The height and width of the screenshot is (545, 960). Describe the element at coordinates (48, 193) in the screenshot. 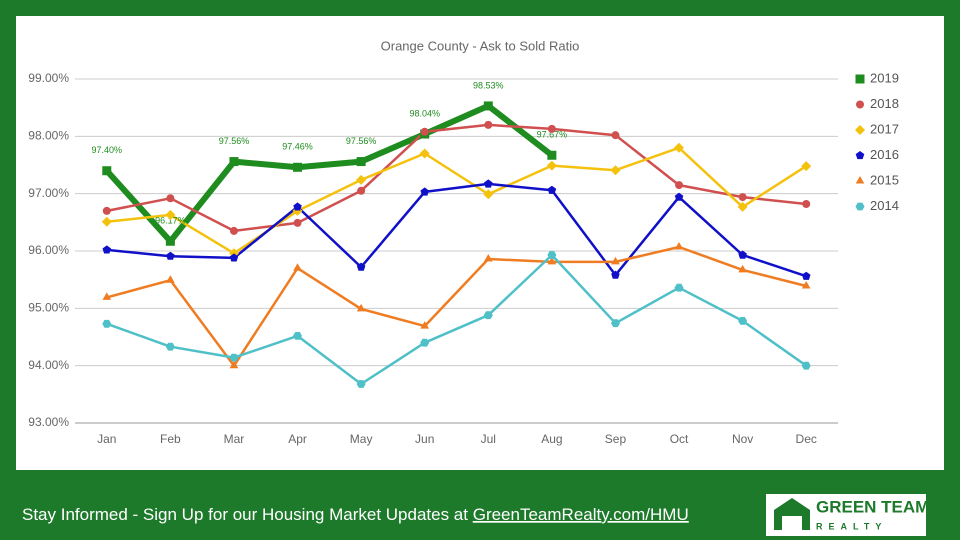

I see `y-tick-label: 97.00%` at that location.